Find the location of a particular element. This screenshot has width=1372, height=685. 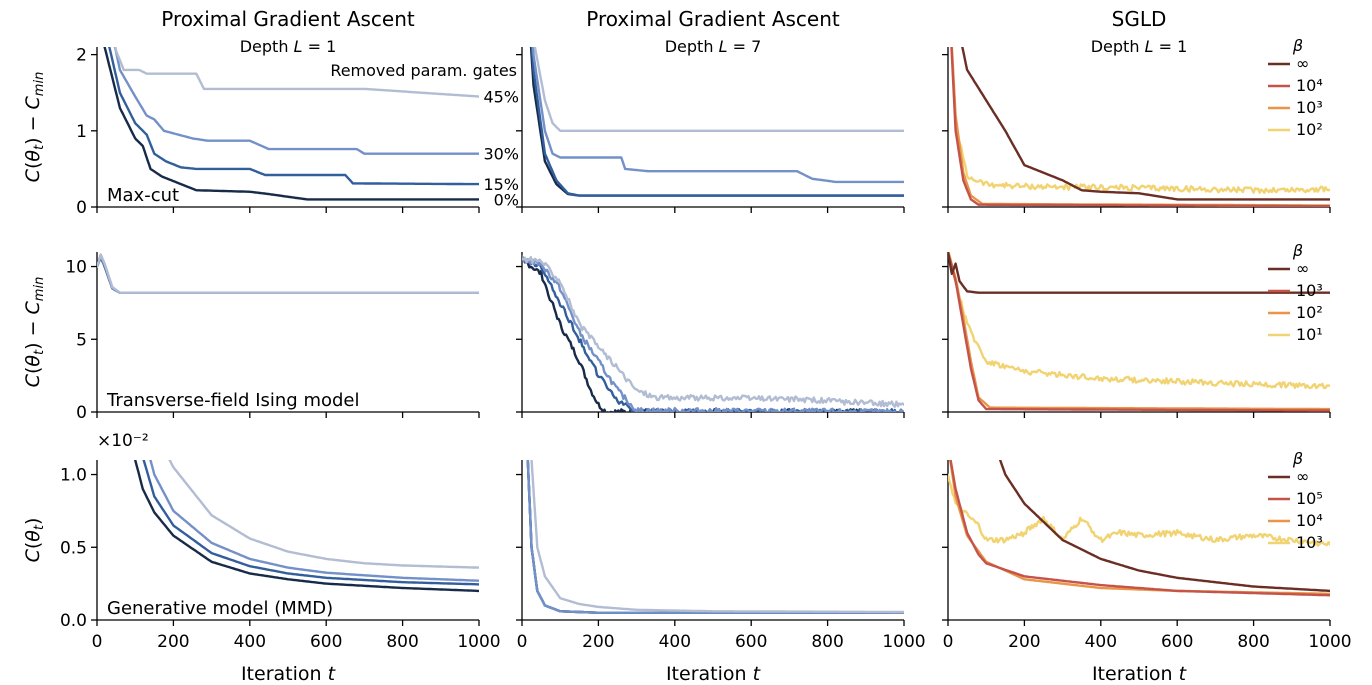

series-line-10⁵ is located at coordinates (1139, 528).